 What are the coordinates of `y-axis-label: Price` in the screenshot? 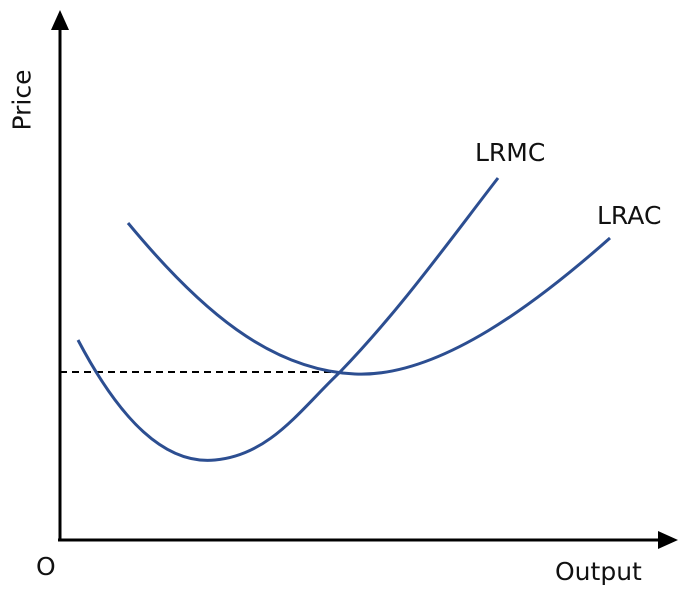 It's located at (22, 100).